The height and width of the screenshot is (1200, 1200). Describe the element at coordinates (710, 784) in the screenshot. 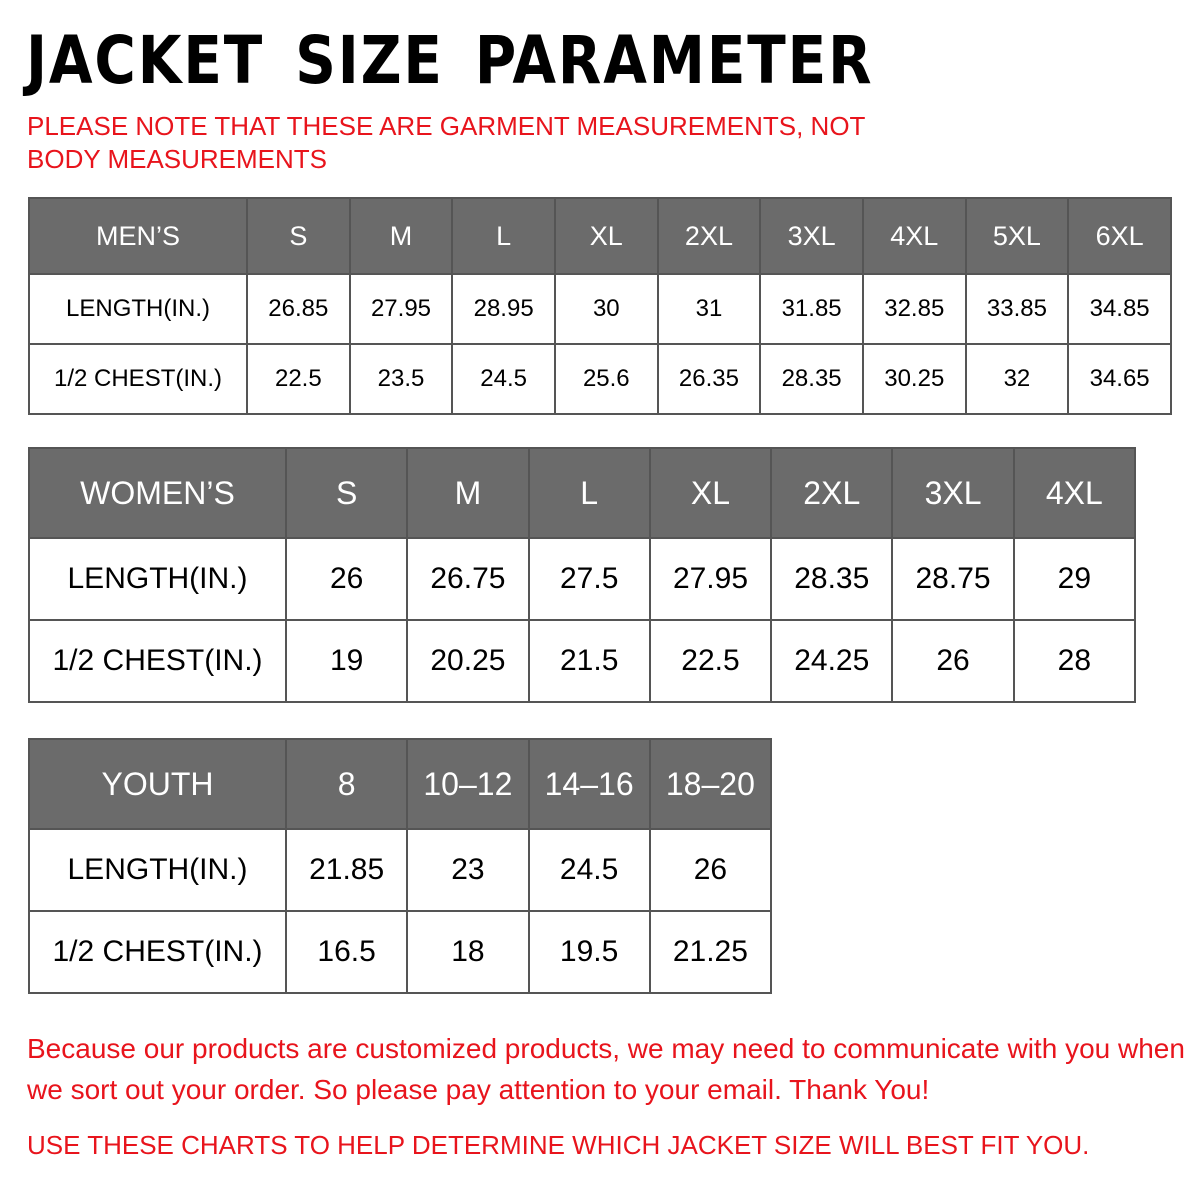

I see `size-header: 18–20` at that location.